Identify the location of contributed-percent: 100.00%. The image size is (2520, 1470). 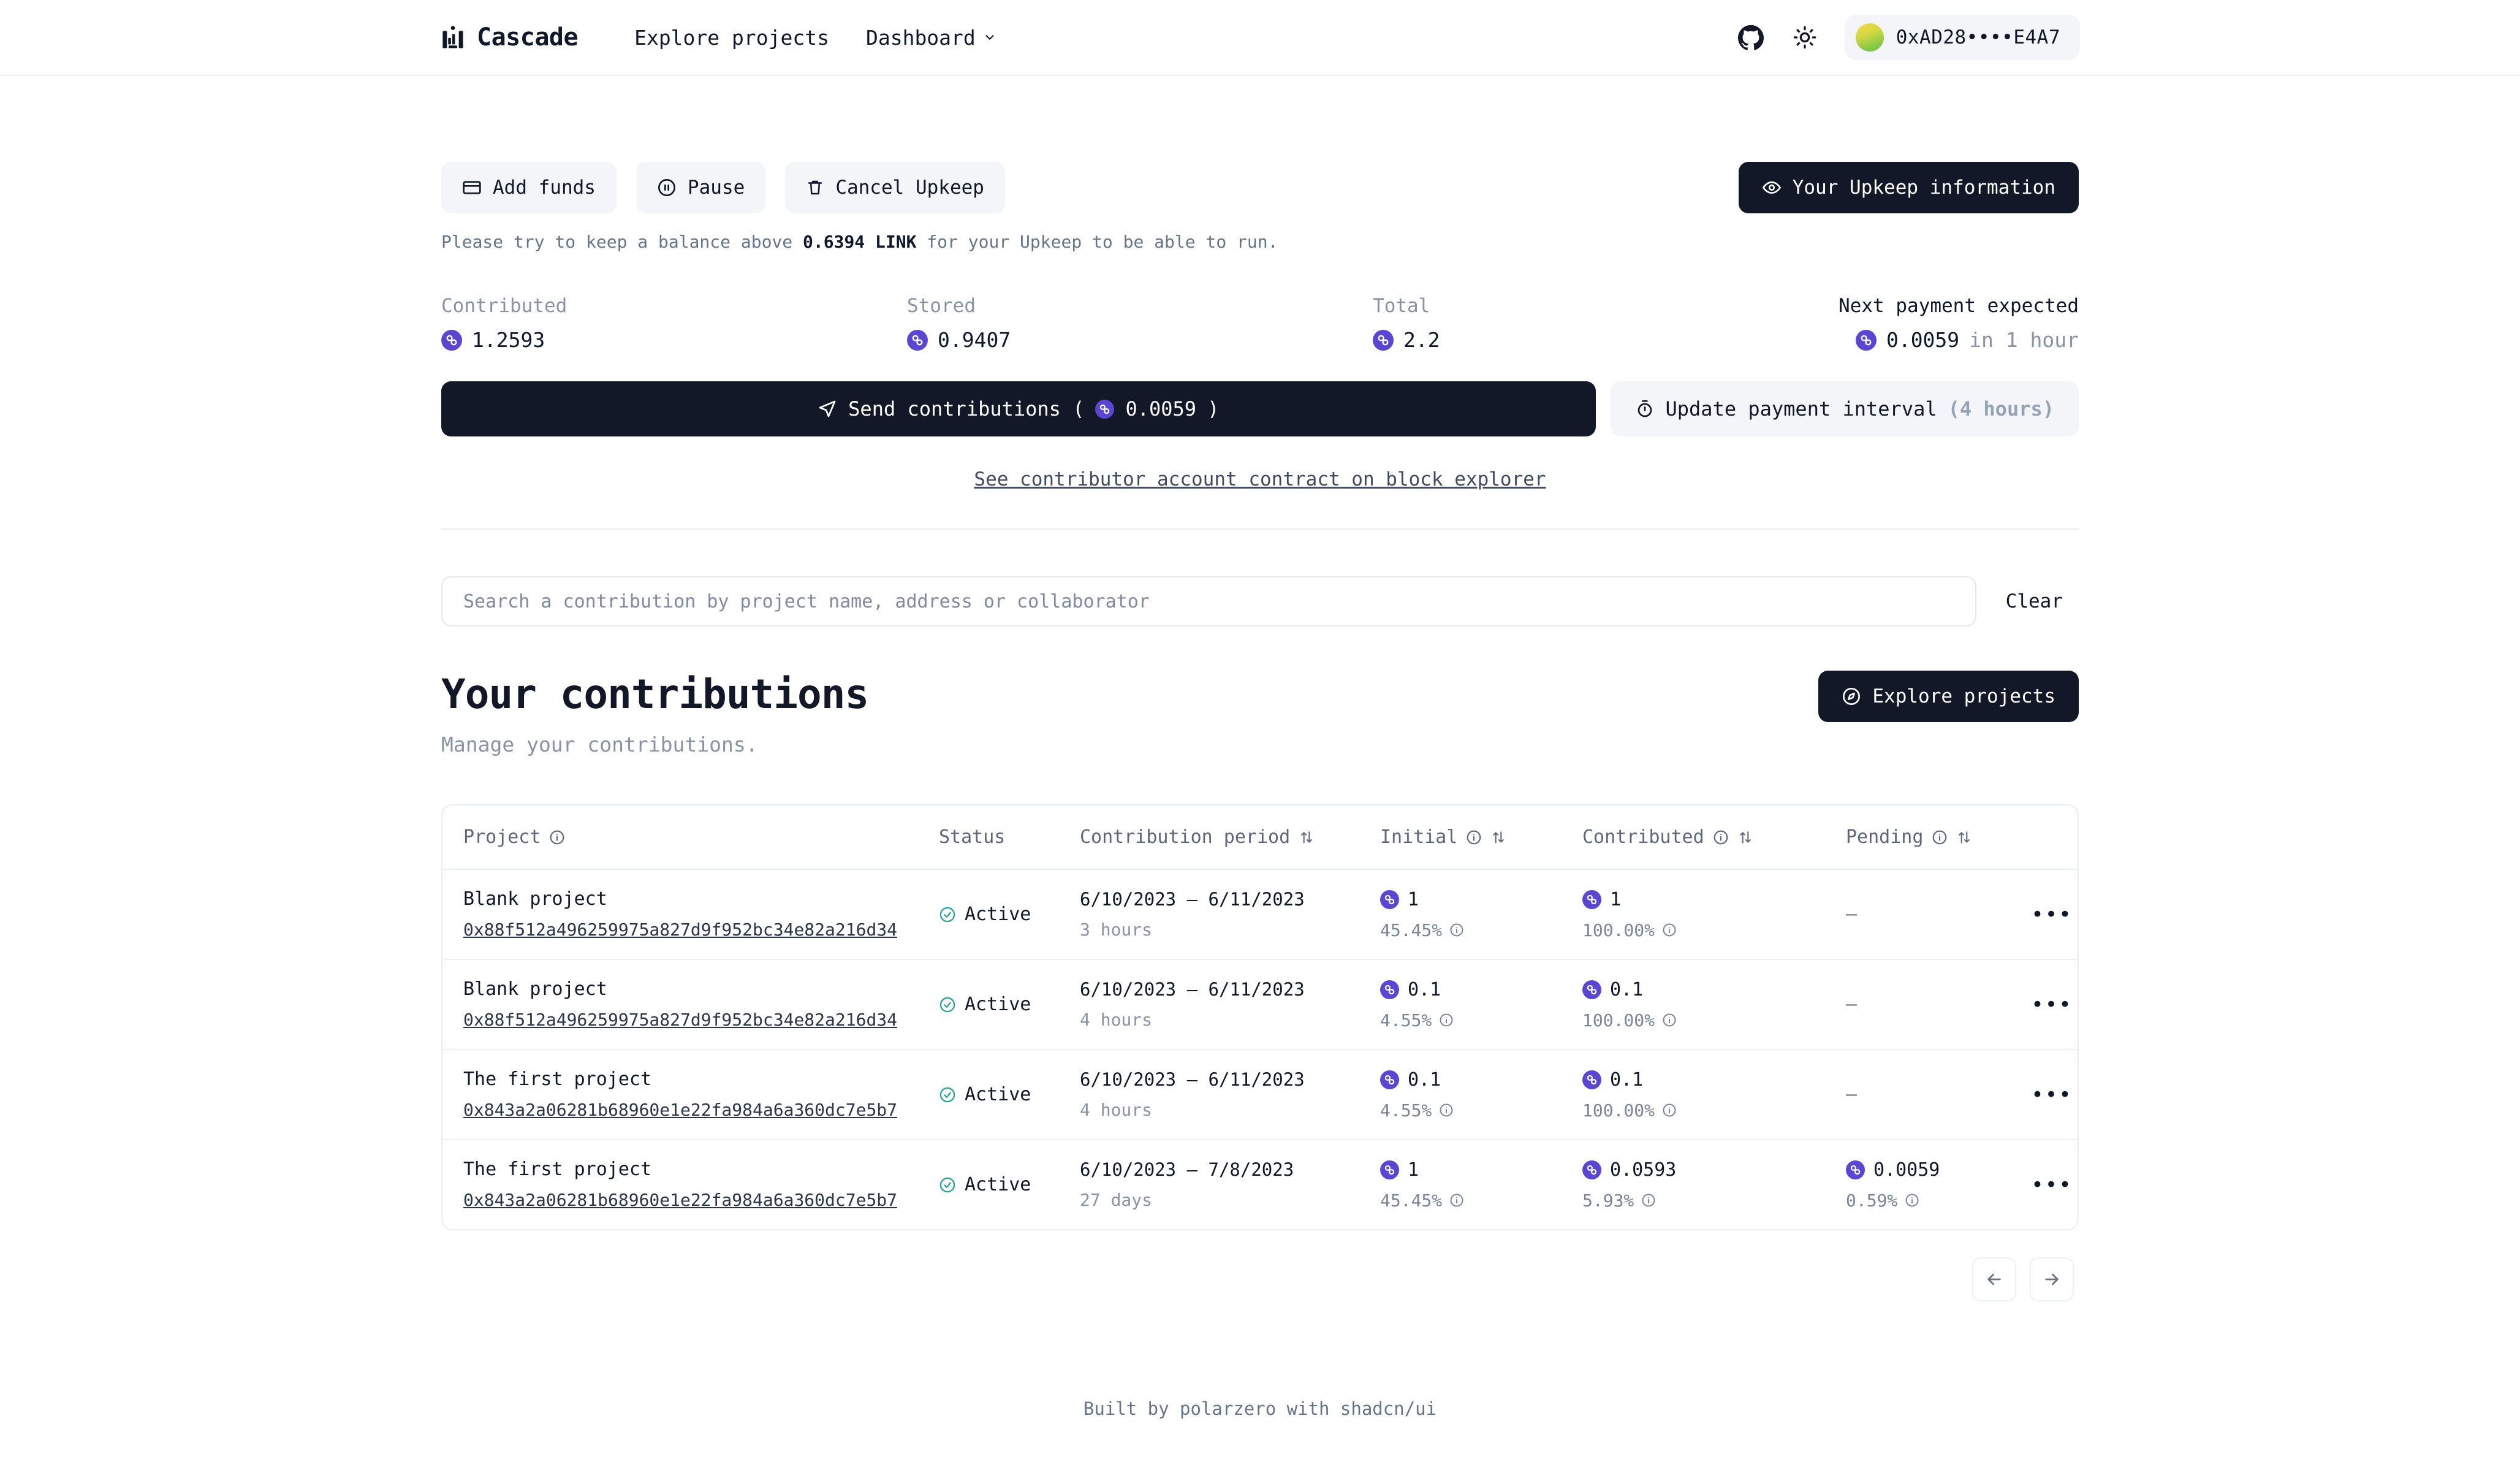
(1618, 1110).